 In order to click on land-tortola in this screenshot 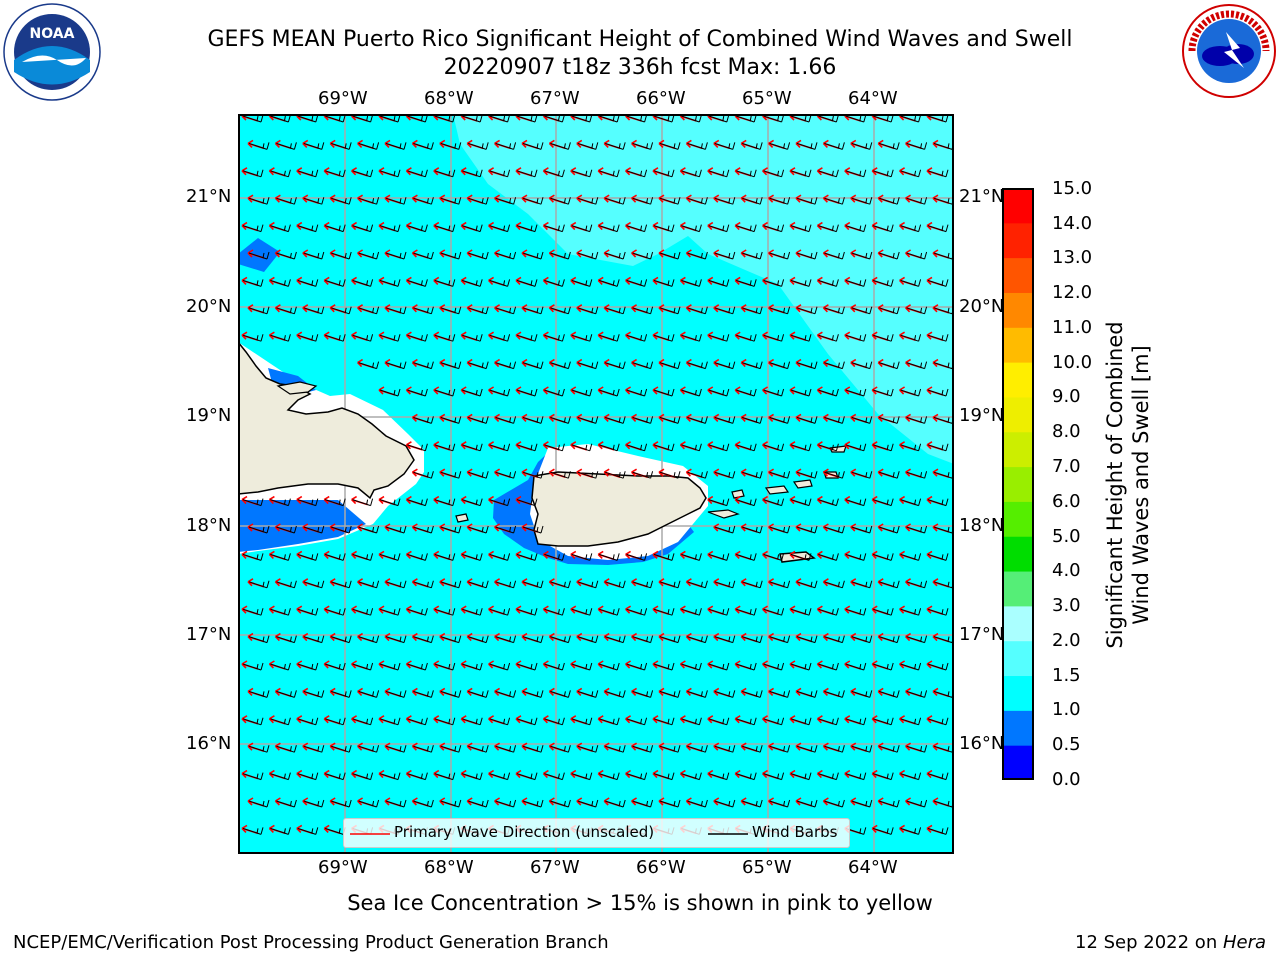, I will do `click(802, 484)`.